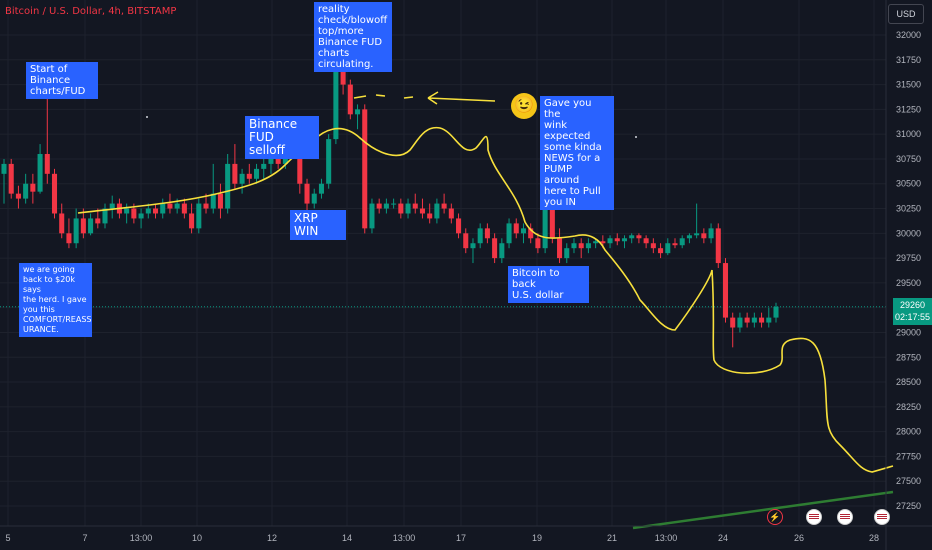  Describe the element at coordinates (272, 538) in the screenshot. I see `time-tick-label: 12` at that location.